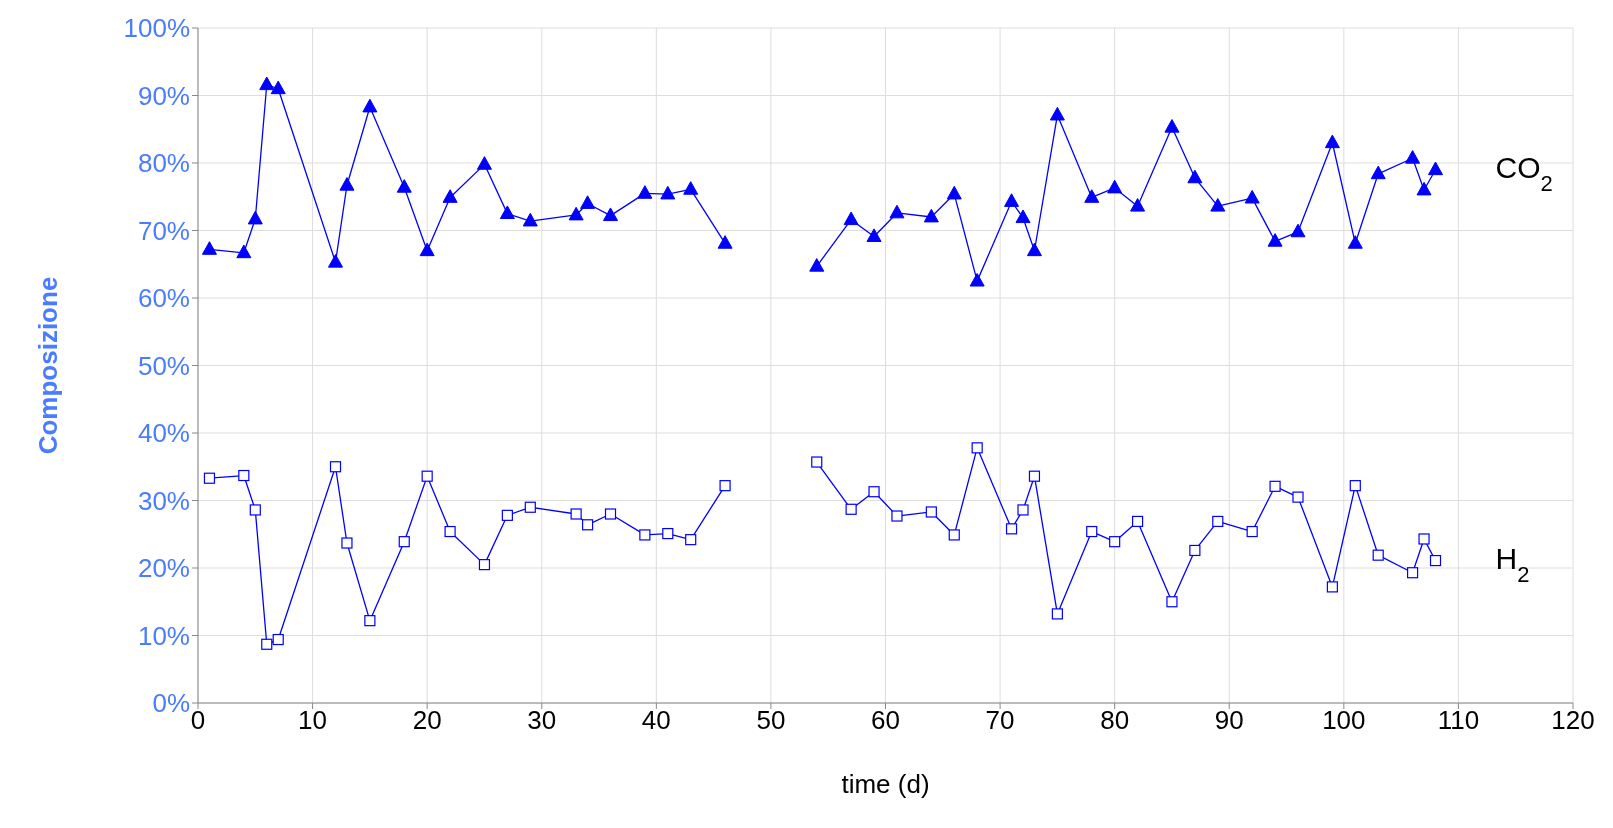  I want to click on x-tick-label: 70, so click(1000, 720).